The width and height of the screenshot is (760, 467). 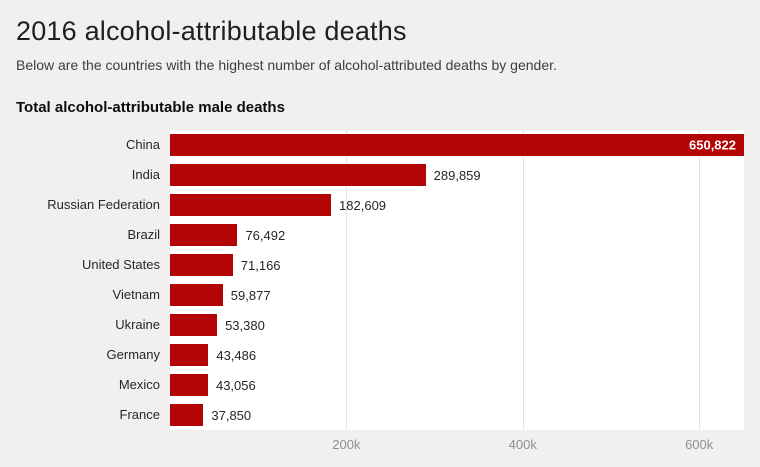 I want to click on category-label: Vietnam, so click(x=136, y=294).